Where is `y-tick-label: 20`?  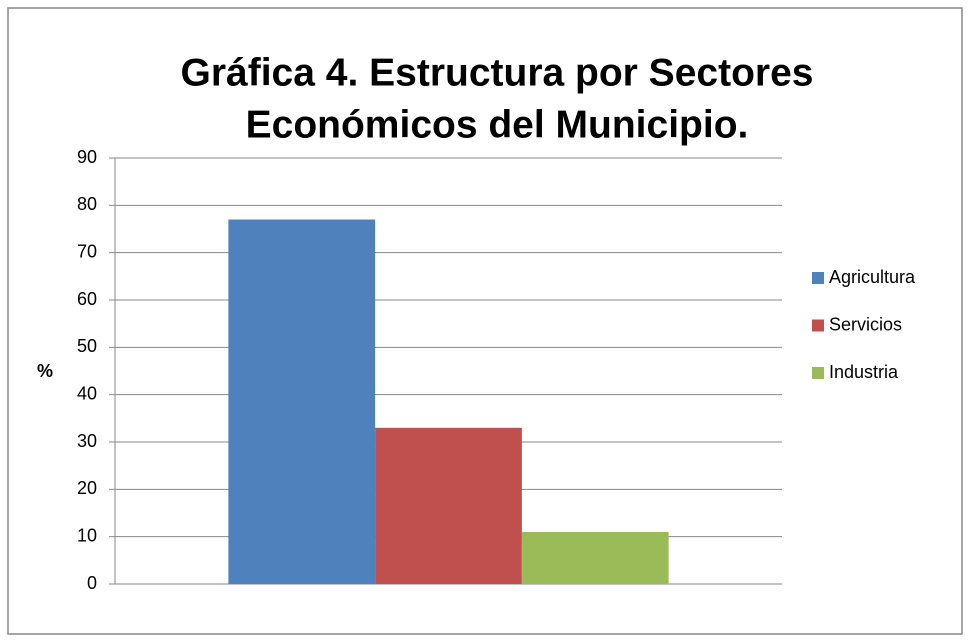
y-tick-label: 20 is located at coordinates (87, 488).